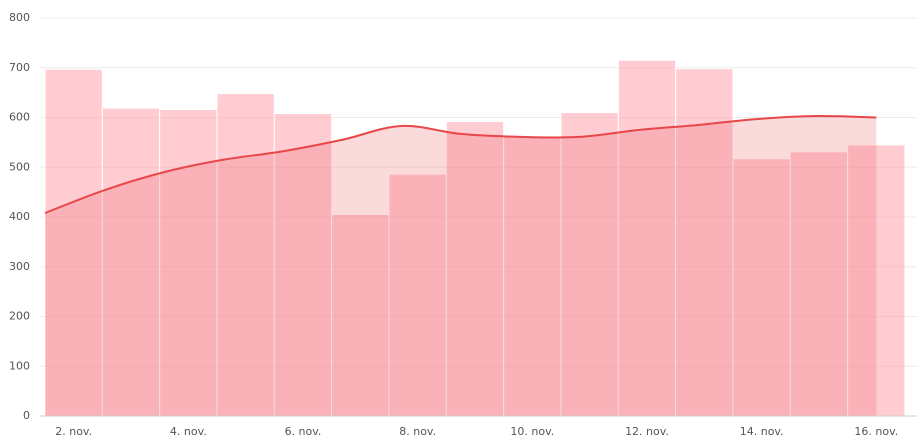 The image size is (917, 446). I want to click on x-tick-label: 8. nov., so click(417, 431).